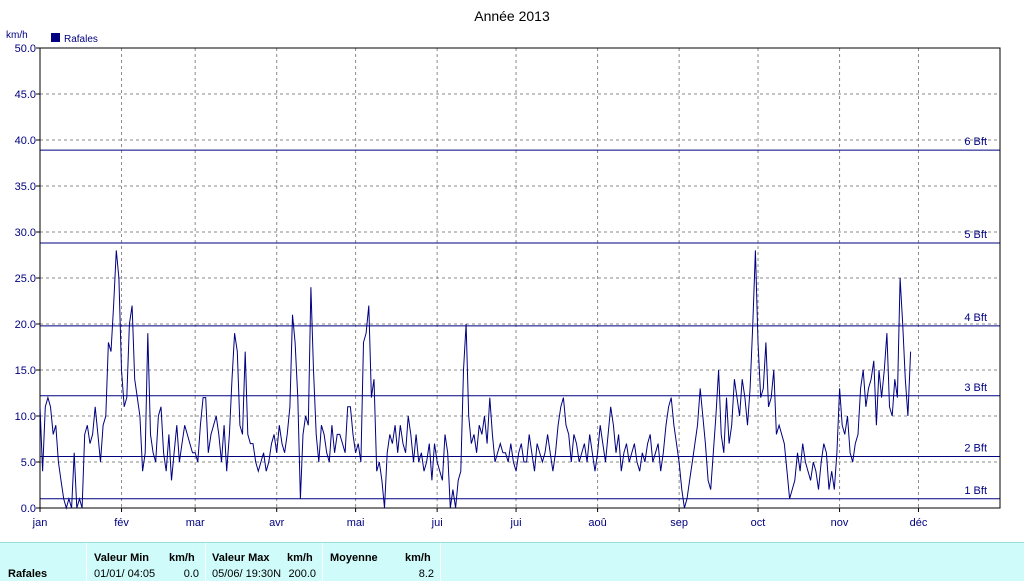 The image size is (1024, 581). Describe the element at coordinates (125, 574) in the screenshot. I see `min-date: 01/01/ 04:05` at that location.